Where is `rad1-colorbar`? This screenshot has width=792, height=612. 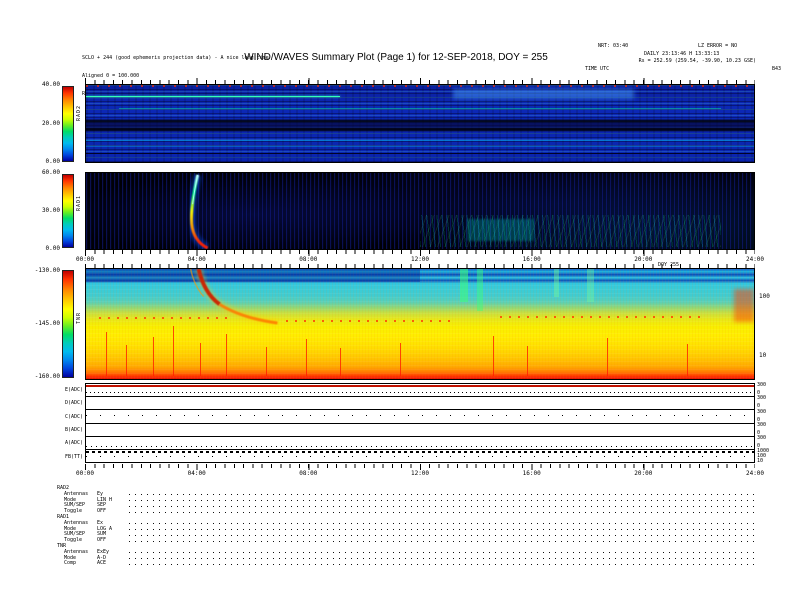 rad1-colorbar is located at coordinates (68, 211).